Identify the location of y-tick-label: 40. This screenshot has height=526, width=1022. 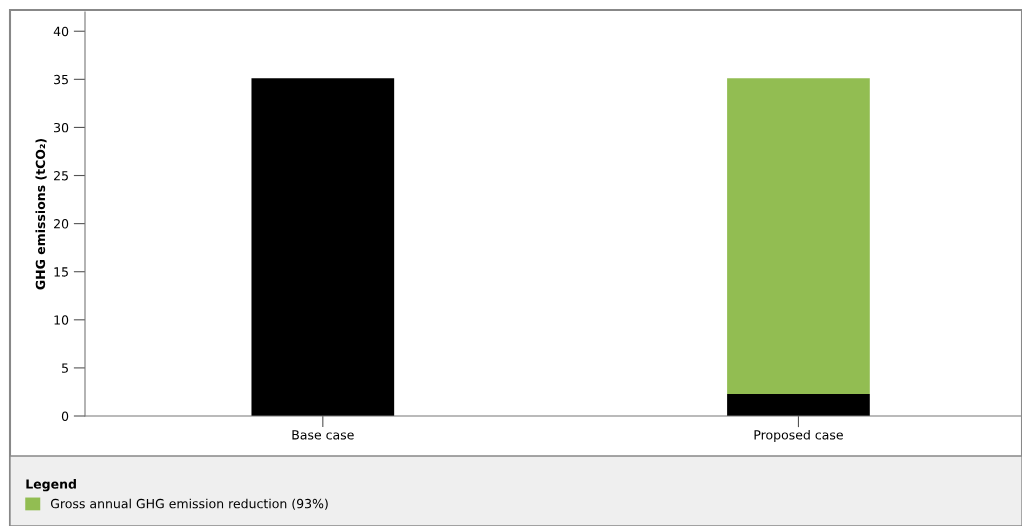
(61, 31).